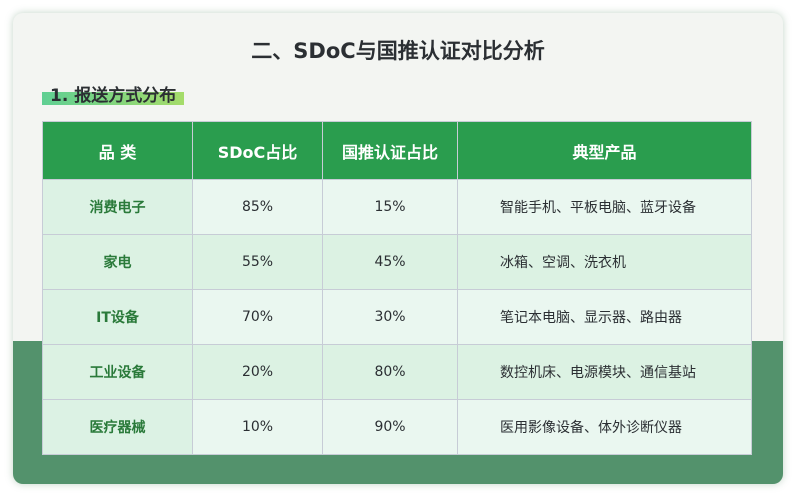 The height and width of the screenshot is (498, 796). What do you see at coordinates (390, 262) in the screenshot?
I see `national-cell: 45%` at bounding box center [390, 262].